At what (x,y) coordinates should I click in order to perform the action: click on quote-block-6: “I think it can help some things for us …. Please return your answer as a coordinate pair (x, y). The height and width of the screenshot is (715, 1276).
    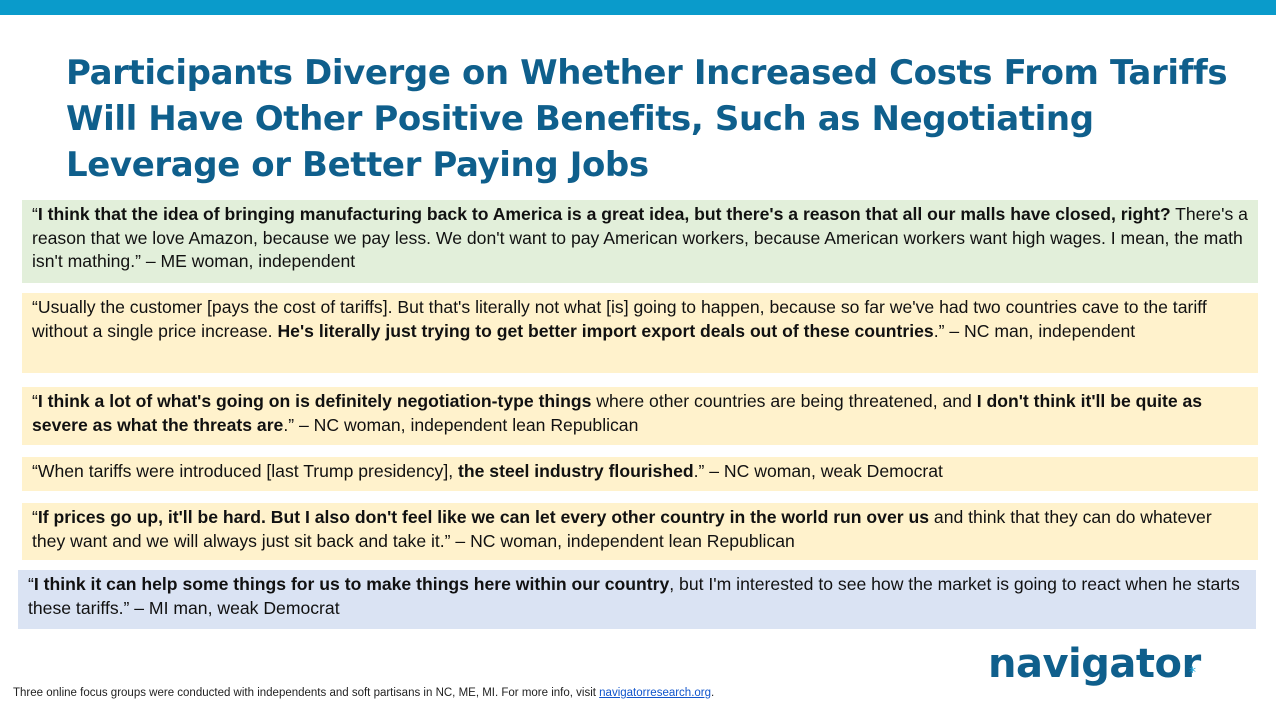
    Looking at the image, I should click on (637, 599).